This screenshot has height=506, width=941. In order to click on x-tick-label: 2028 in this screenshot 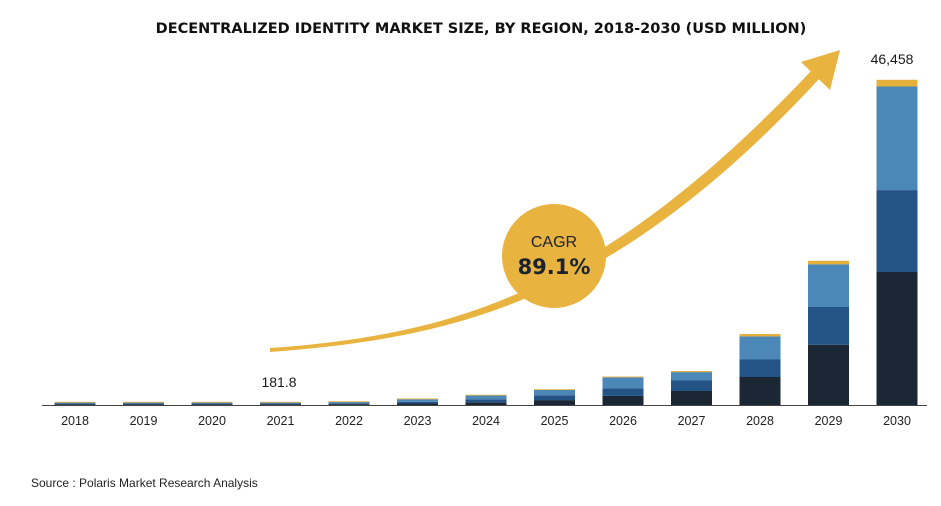, I will do `click(760, 421)`.